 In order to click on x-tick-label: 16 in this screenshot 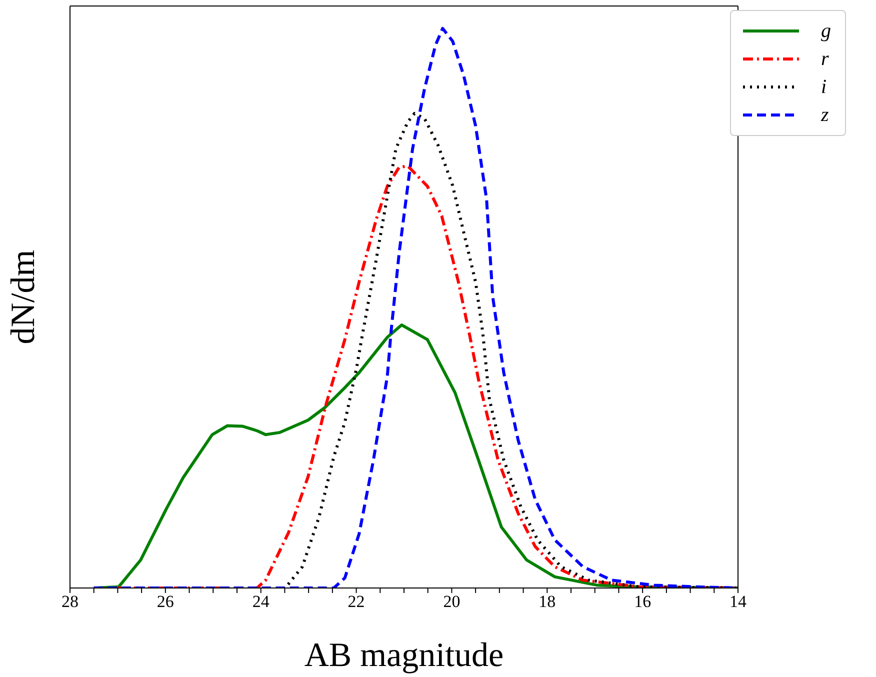, I will do `click(643, 602)`.